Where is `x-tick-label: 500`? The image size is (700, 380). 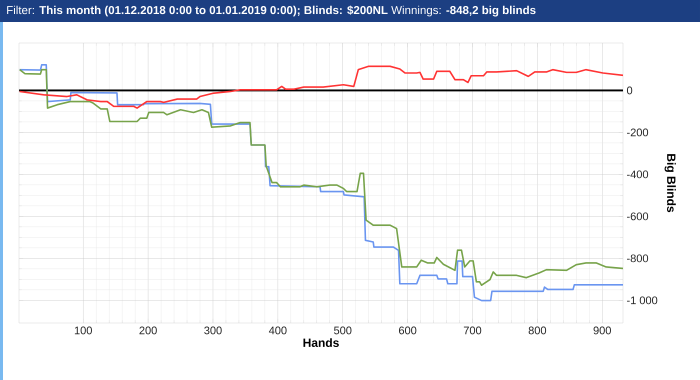 x-tick-label: 500 is located at coordinates (343, 330).